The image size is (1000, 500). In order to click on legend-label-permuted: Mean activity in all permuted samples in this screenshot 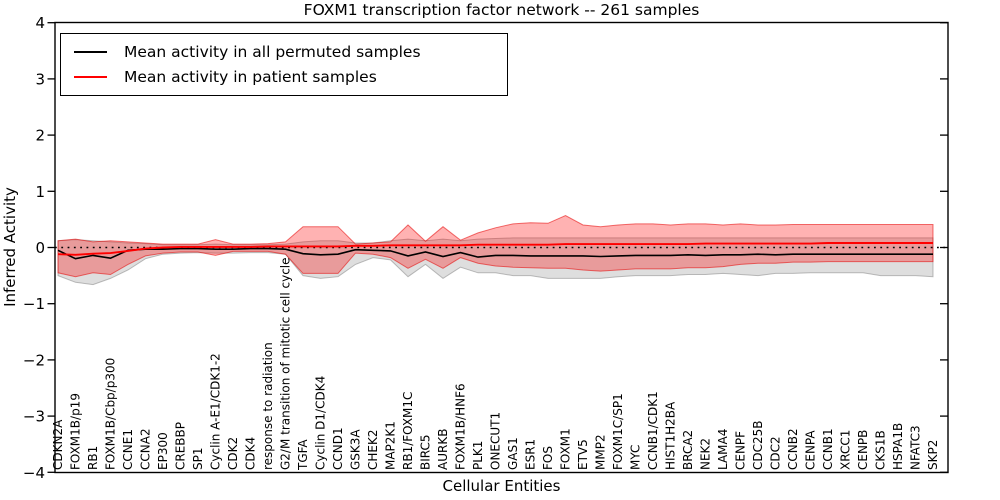, I will do `click(272, 52)`.